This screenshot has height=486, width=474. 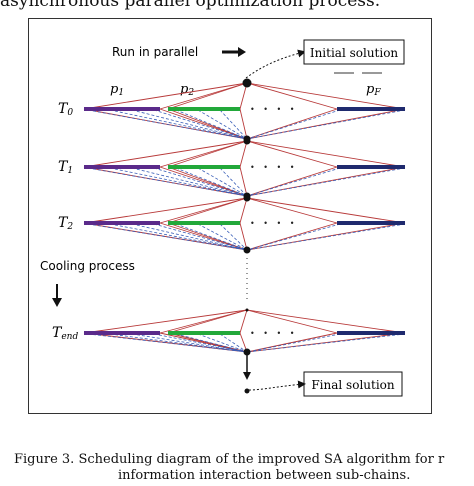 I want to click on final-solution-label: Final solution, so click(x=353, y=385).